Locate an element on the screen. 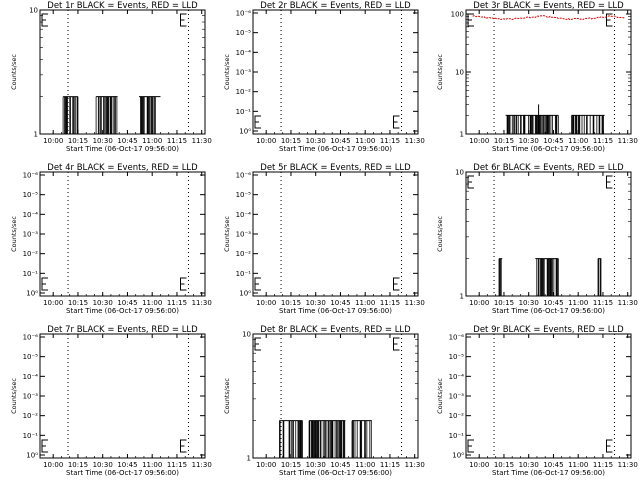  panel-title: Det 6r BLACK = Events, RED = LLD is located at coordinates (548, 168).